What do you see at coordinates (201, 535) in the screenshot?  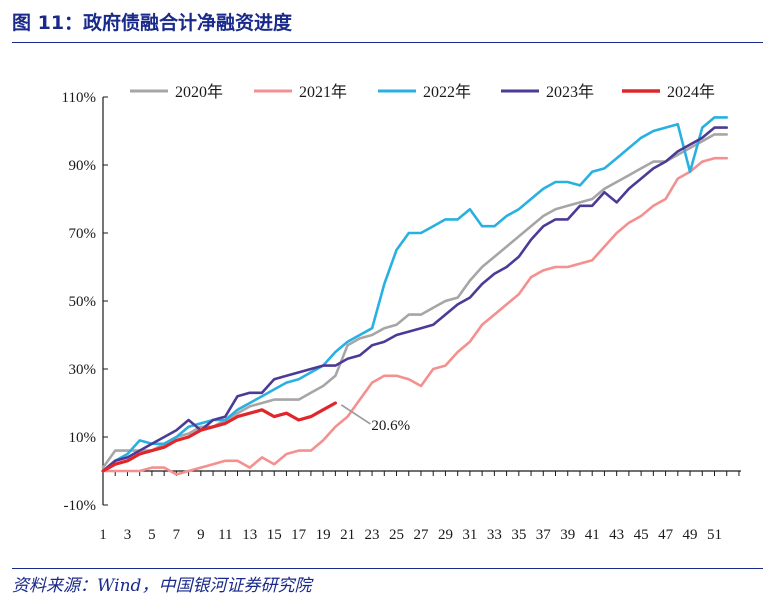 I see `x-tick-label: 9` at bounding box center [201, 535].